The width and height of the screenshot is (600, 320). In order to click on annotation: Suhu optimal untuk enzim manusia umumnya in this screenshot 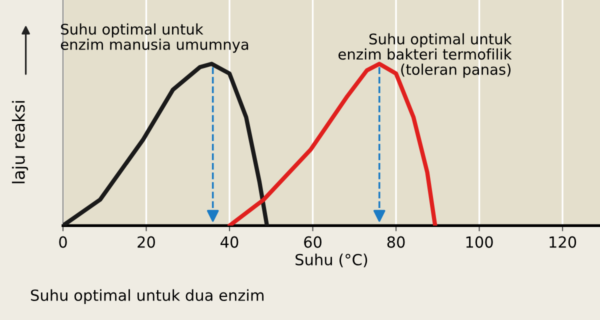, I will do `click(154, 38)`.